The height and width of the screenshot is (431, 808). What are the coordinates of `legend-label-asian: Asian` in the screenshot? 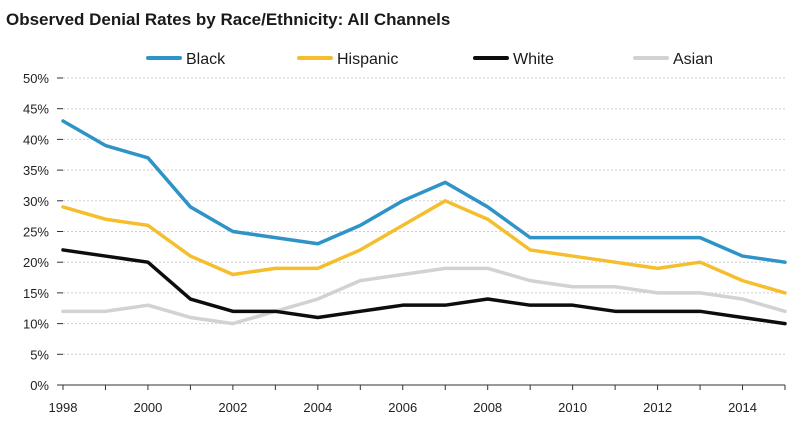 It's located at (693, 59).